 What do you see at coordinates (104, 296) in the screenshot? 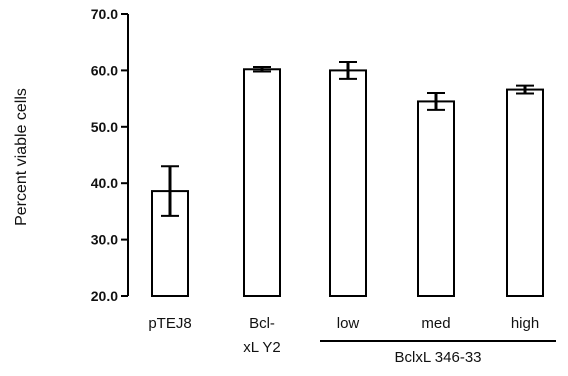
I see `y-tick-label: 20.0` at bounding box center [104, 296].